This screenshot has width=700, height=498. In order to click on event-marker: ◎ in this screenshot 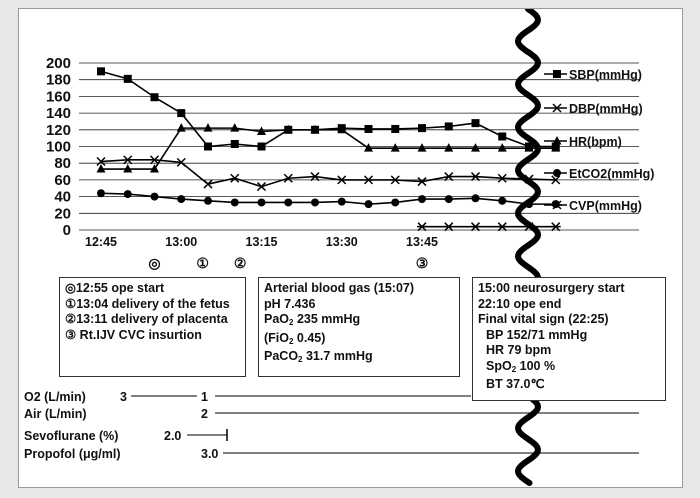, I will do `click(154, 263)`.